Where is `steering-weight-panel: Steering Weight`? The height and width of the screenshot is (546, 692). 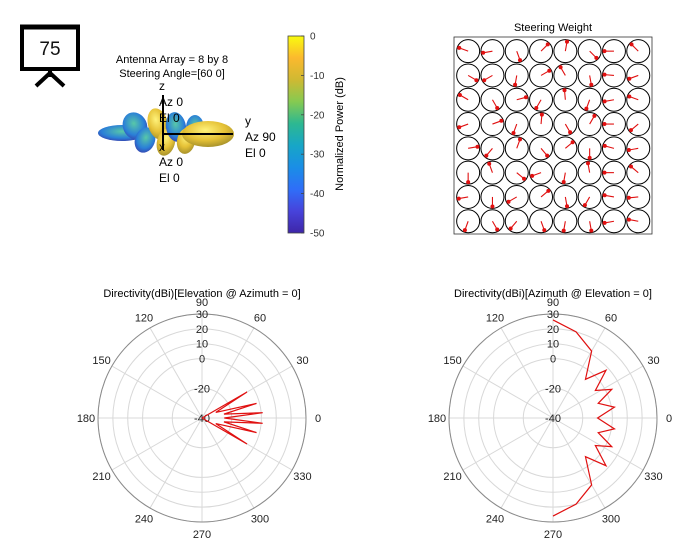
steering-weight-panel: Steering Weight is located at coordinates (553, 128).